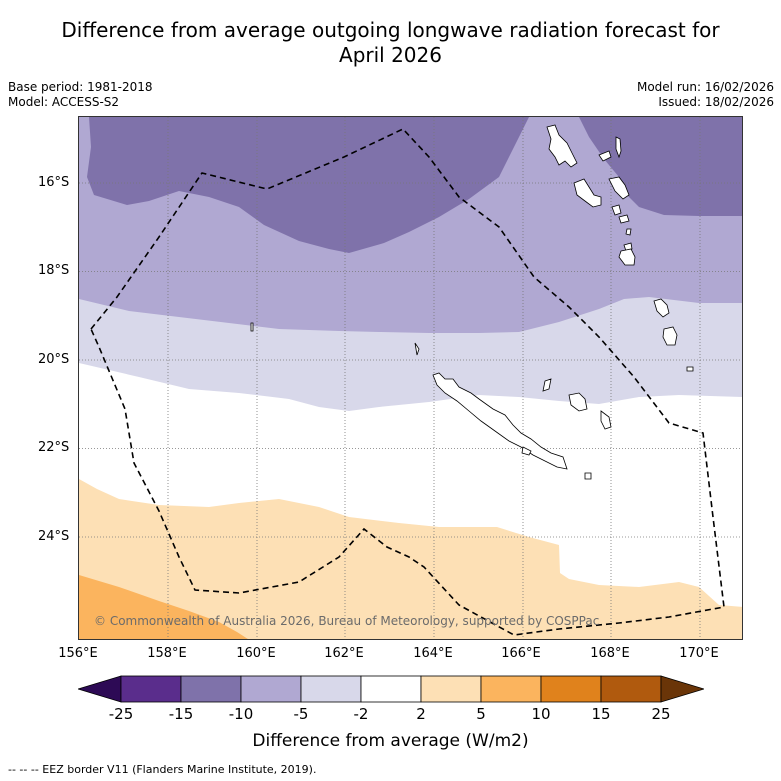 The height and width of the screenshot is (781, 781). Describe the element at coordinates (163, 607) in the screenshot. I see `band-plus5-to-plus10` at that location.